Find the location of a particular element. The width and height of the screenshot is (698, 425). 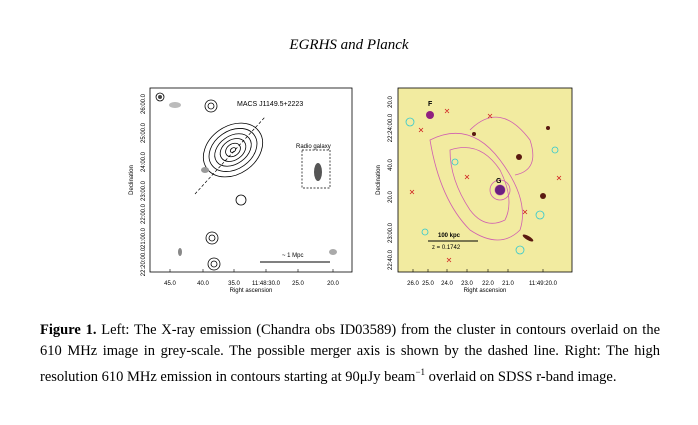

x-tick-label: 23.0 is located at coordinates (467, 284).